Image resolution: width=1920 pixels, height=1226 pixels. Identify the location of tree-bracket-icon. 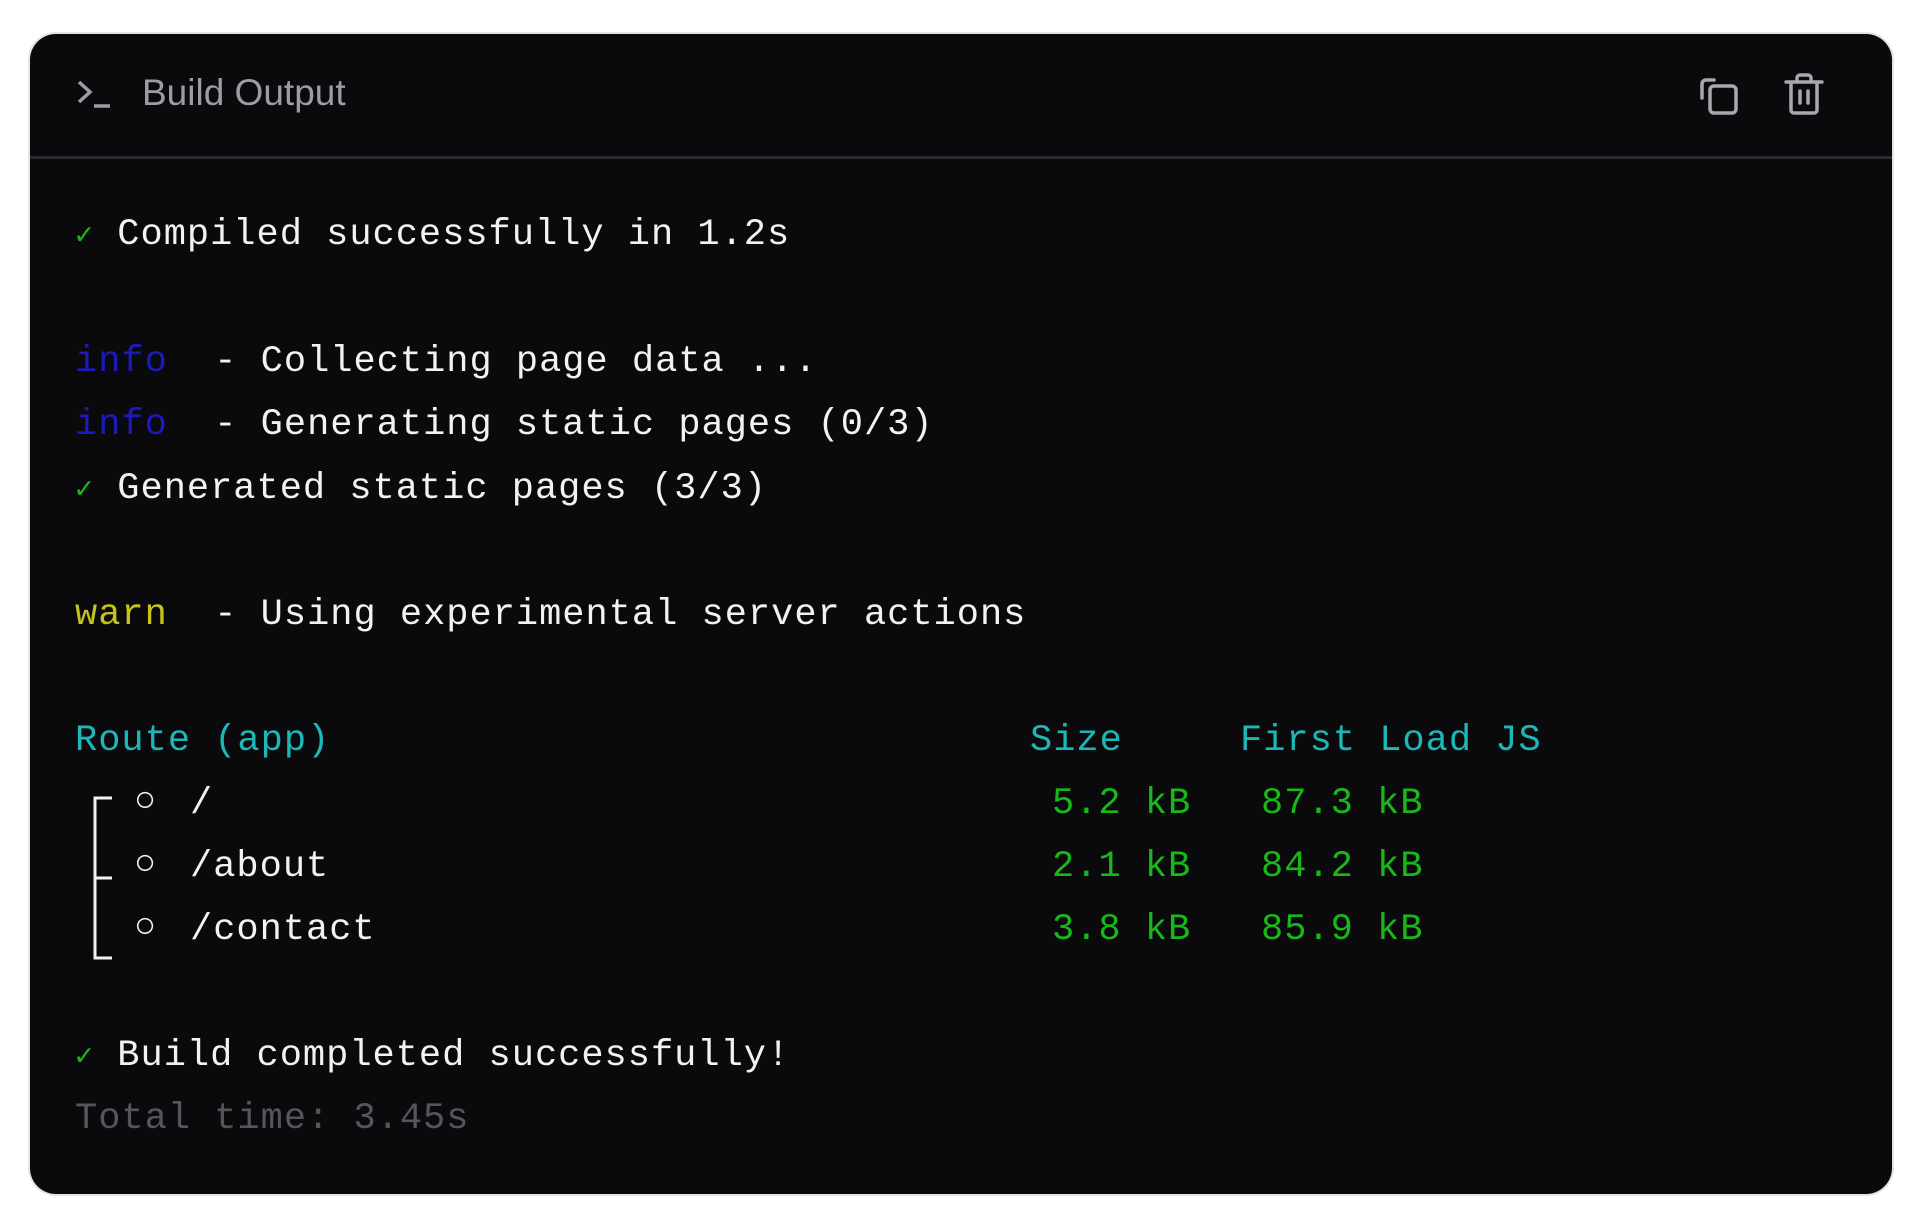
(102, 878).